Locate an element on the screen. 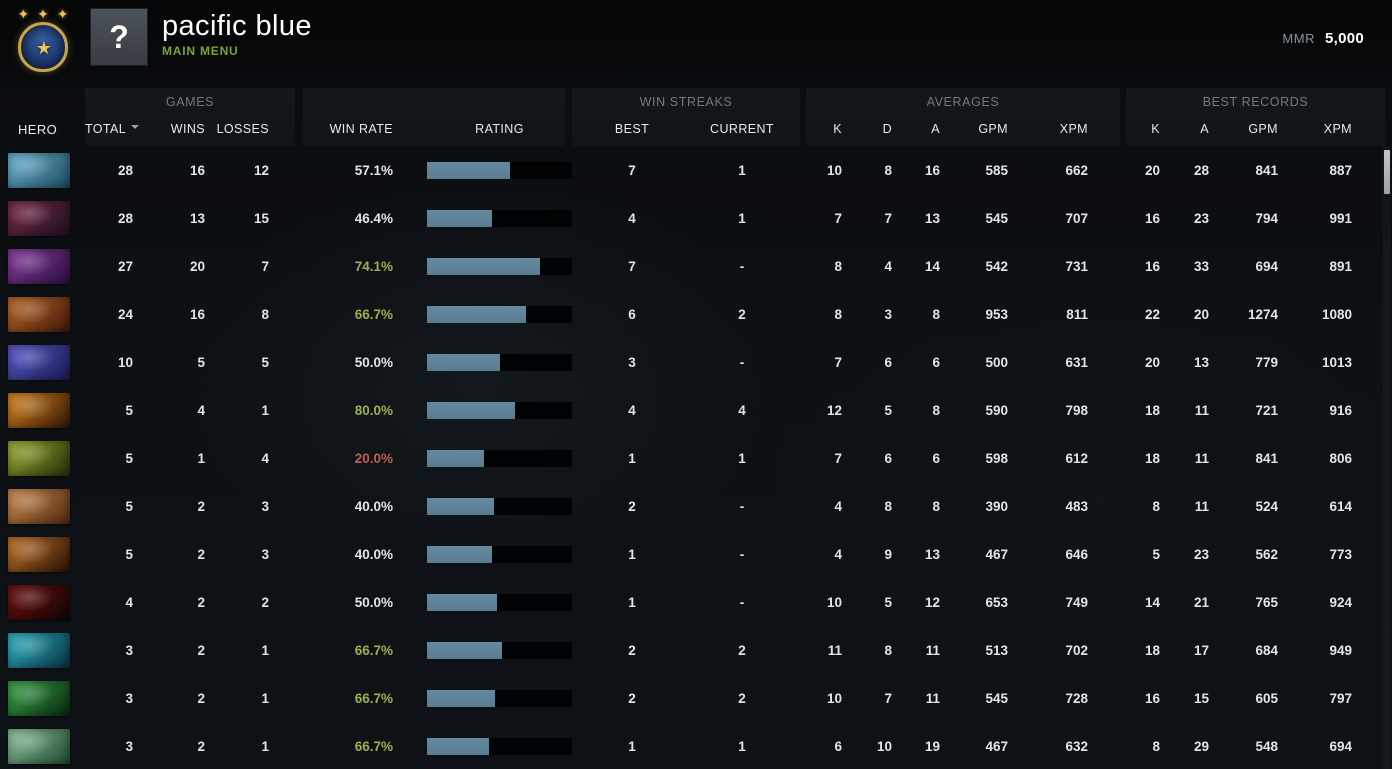 The image size is (1392, 769). col-header-wins: WINS is located at coordinates (187, 129).